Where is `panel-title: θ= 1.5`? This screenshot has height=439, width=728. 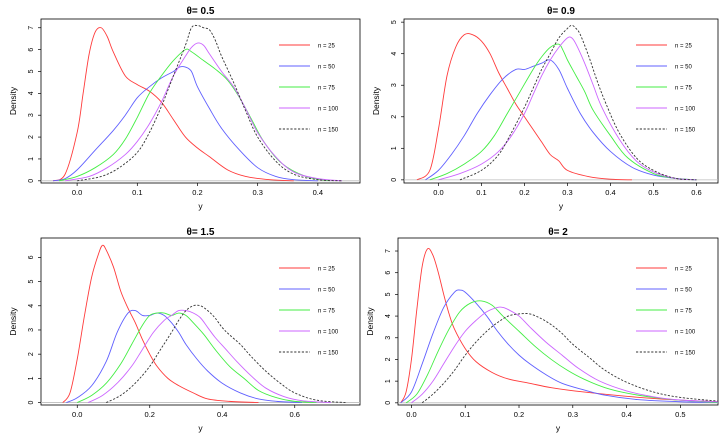
panel-title: θ= 1.5 is located at coordinates (201, 232).